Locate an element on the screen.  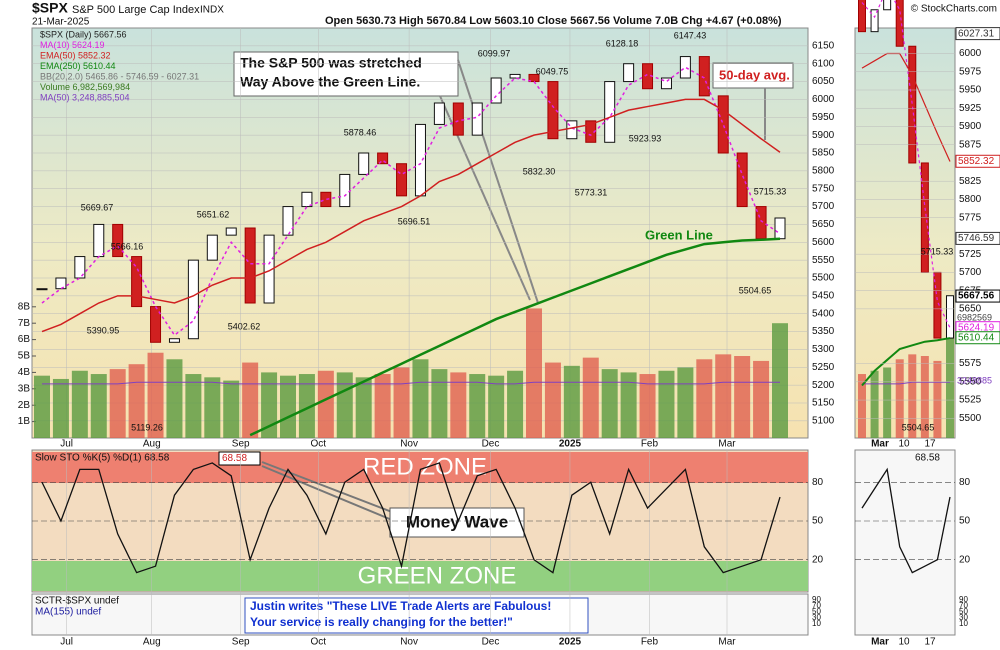
stoch-line is located at coordinates (906, 520).